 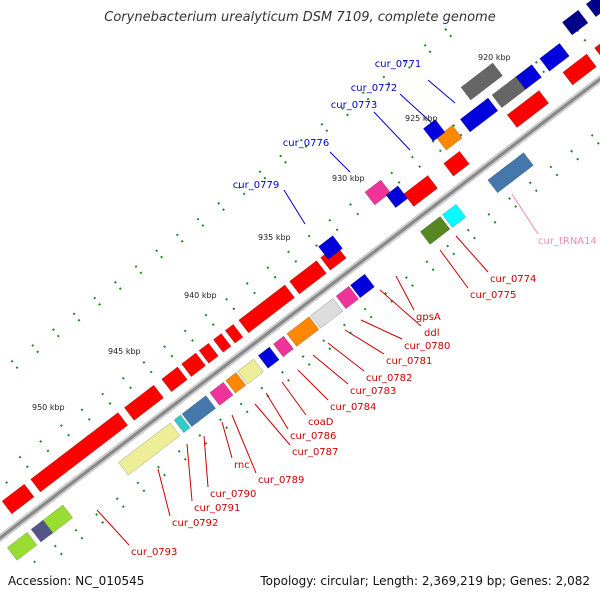 What do you see at coordinates (409, 361) in the screenshot?
I see `label-cur_0781: cur_0781` at bounding box center [409, 361].